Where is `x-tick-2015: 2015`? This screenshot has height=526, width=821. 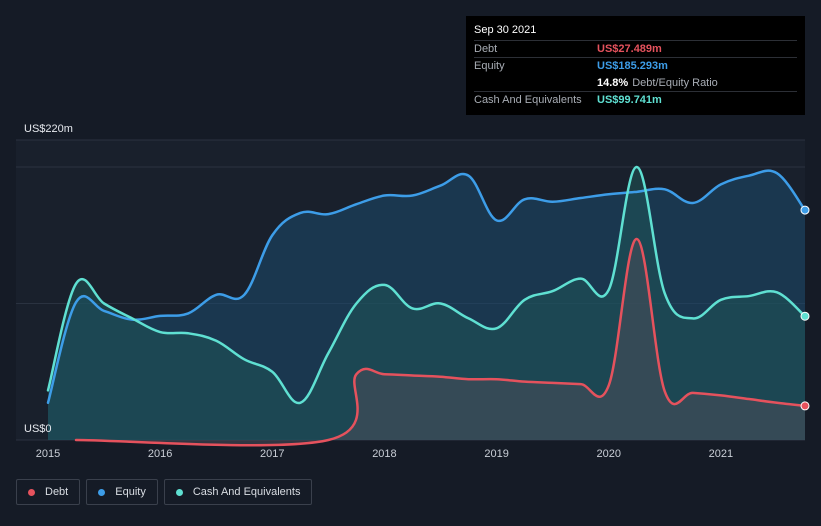 x-tick-2015: 2015 is located at coordinates (48, 454).